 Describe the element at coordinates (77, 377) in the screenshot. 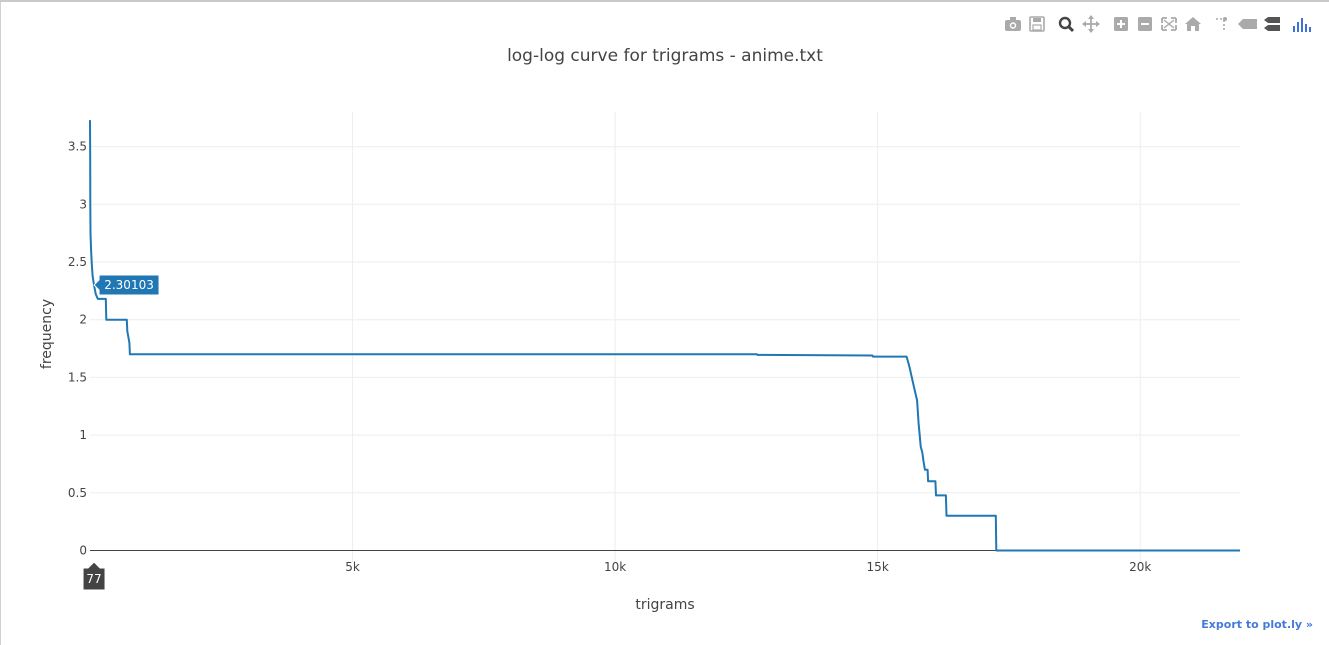

I see `y-tick-label: 1.5` at that location.